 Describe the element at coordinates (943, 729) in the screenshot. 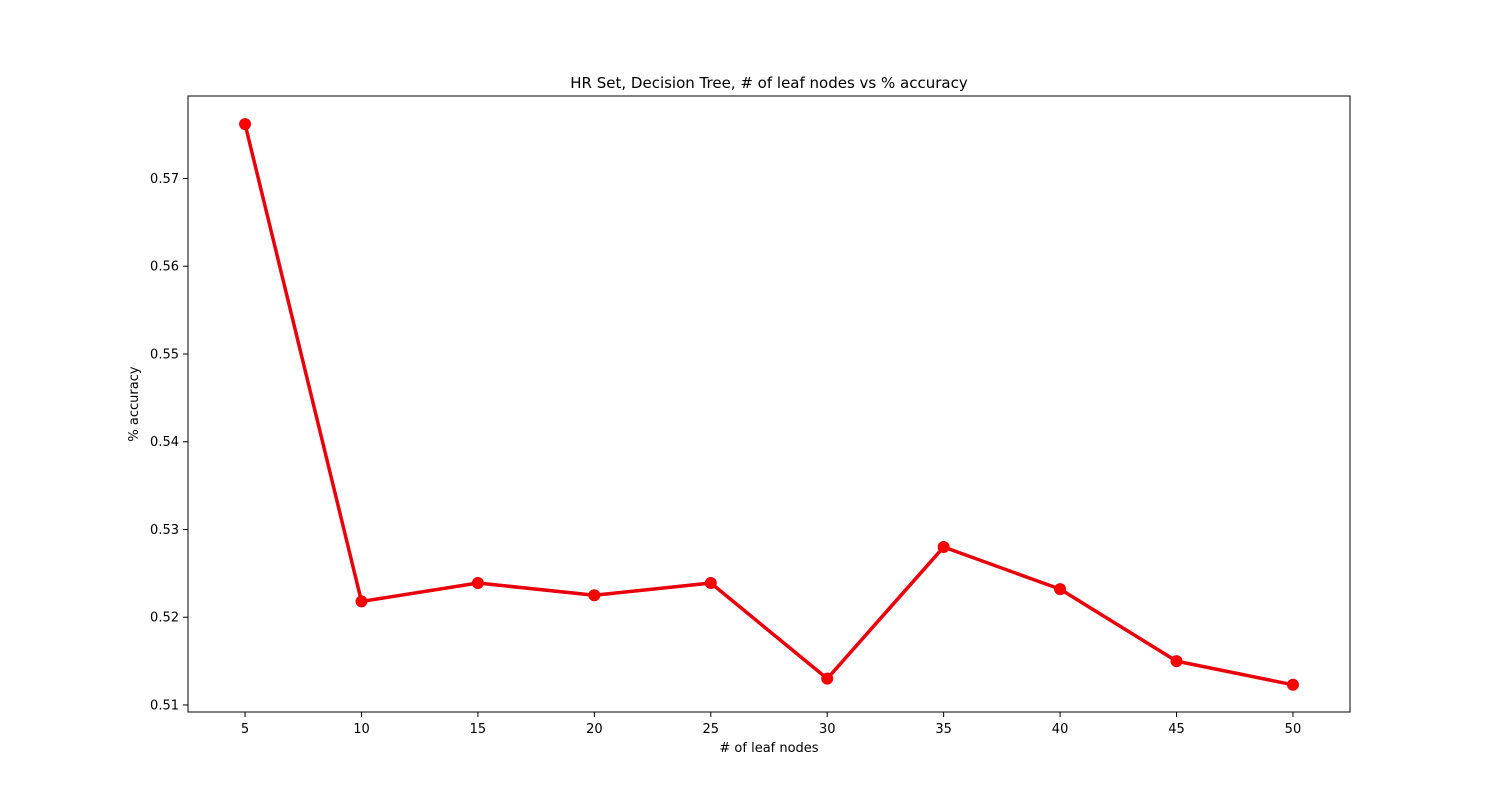

I see `x-tick-label: 35` at that location.